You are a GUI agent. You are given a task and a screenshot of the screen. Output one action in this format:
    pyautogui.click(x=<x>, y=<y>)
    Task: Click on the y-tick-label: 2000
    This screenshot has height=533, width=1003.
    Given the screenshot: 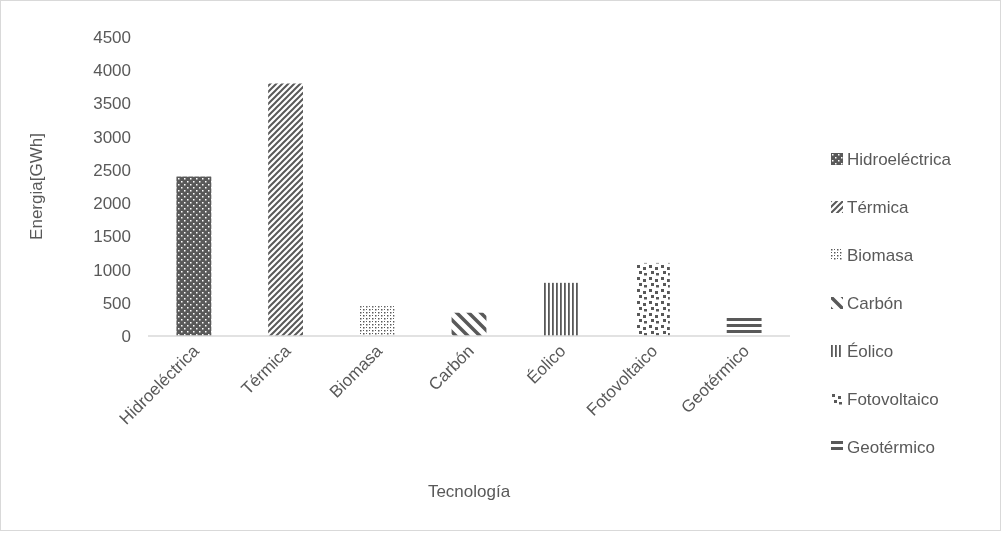 What is the action you would take?
    pyautogui.click(x=112, y=204)
    